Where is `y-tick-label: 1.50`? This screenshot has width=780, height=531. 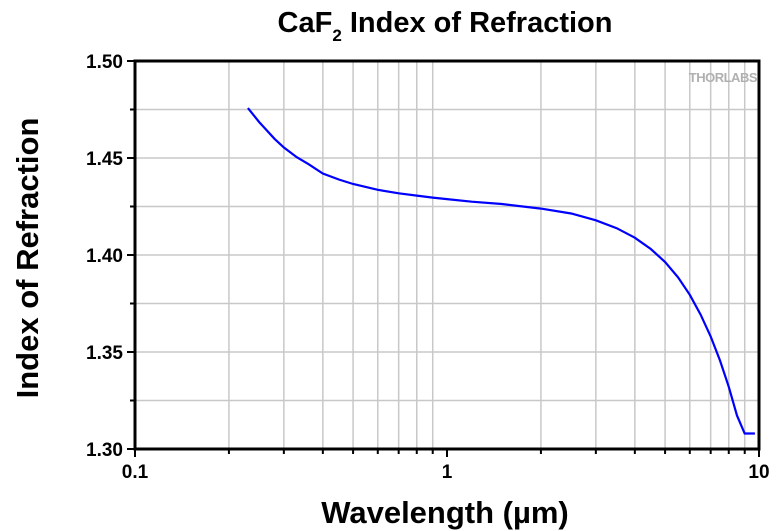 y-tick-label: 1.50 is located at coordinates (104, 62).